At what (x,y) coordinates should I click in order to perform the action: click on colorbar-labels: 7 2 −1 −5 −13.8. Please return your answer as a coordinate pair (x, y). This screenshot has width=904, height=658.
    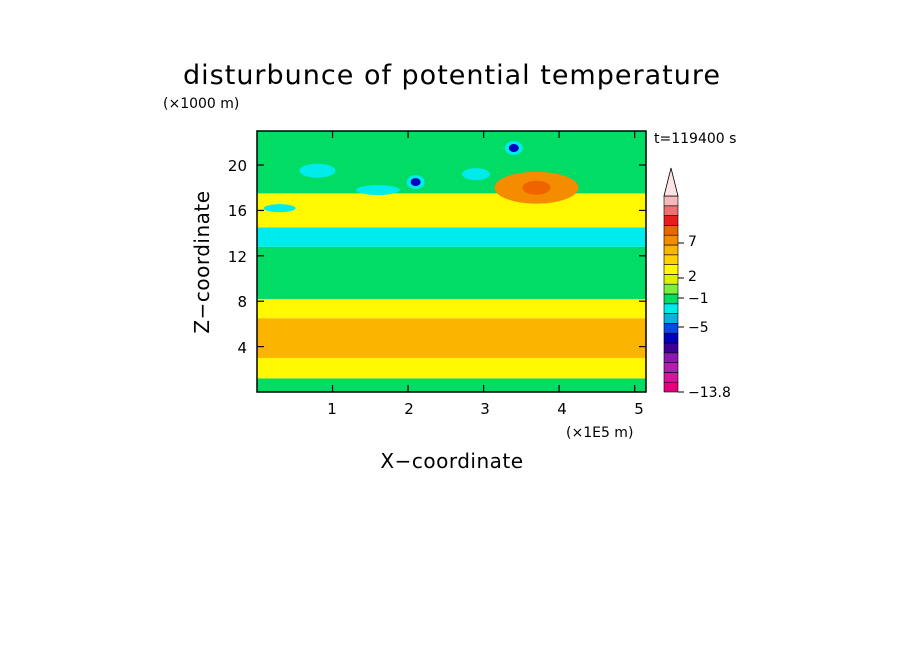
    Looking at the image, I should click on (709, 317).